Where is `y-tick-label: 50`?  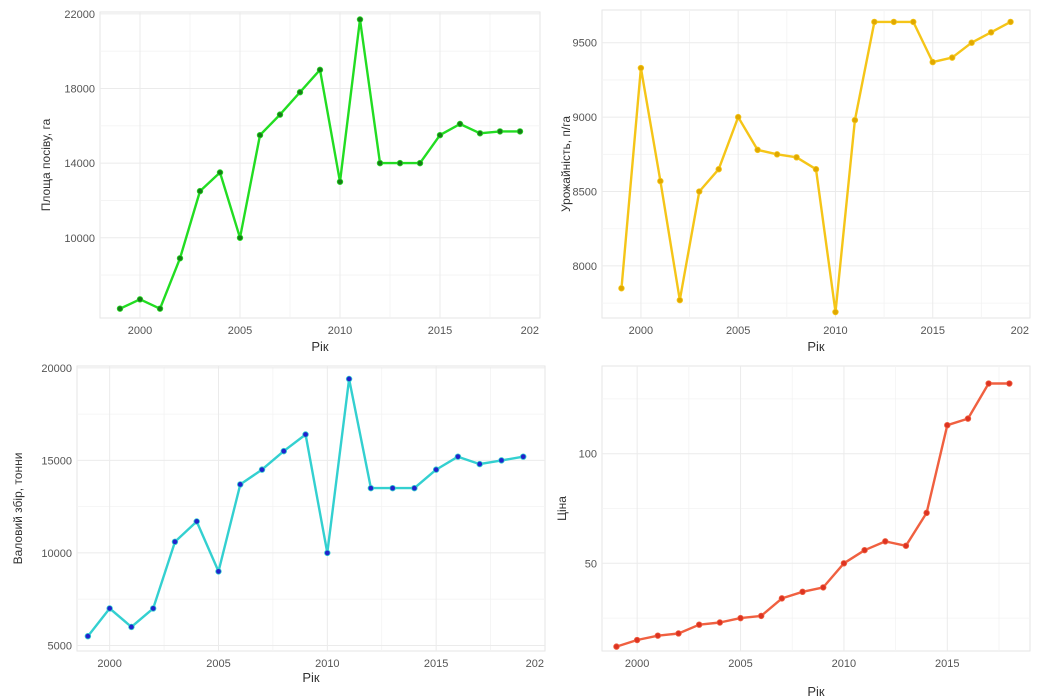
y-tick-label: 50 is located at coordinates (591, 564).